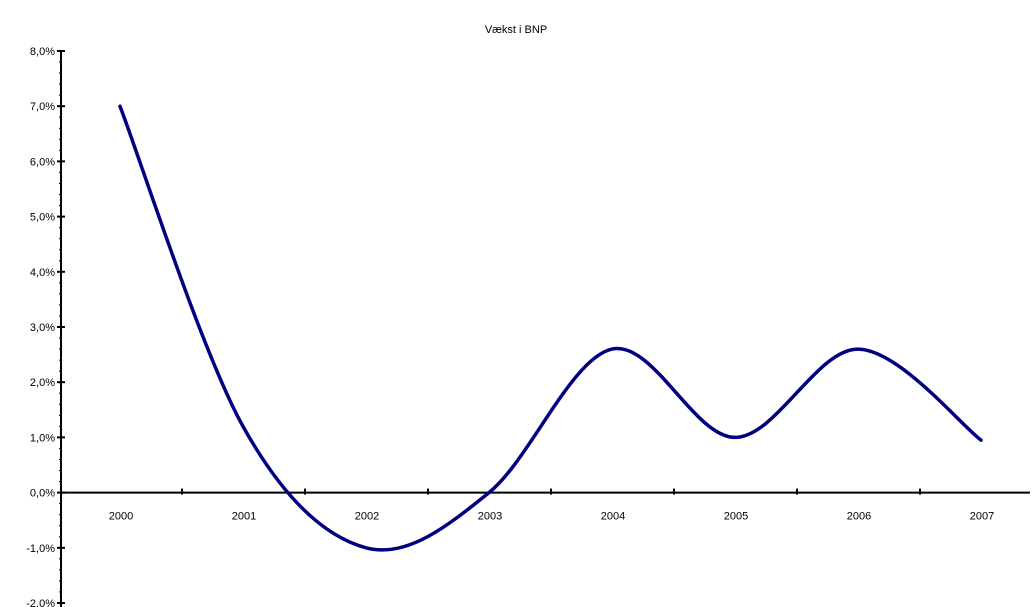  What do you see at coordinates (244, 517) in the screenshot?
I see `x-tick-label: 2001` at bounding box center [244, 517].